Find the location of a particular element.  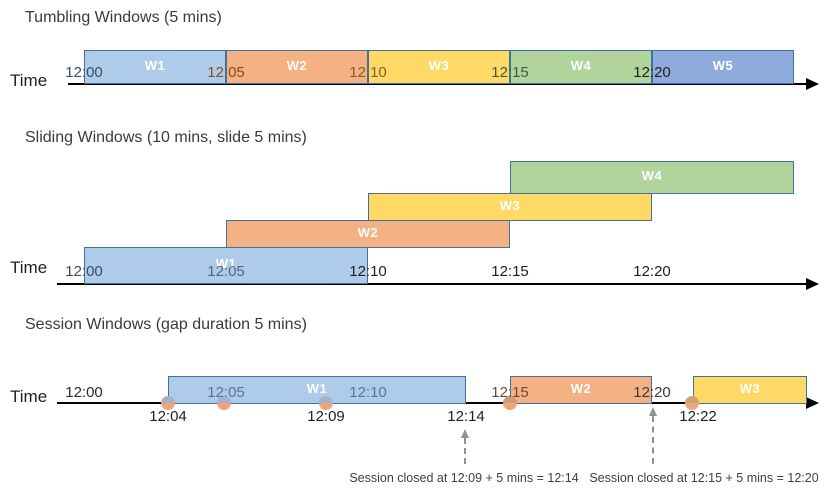

window-label: W5 is located at coordinates (723, 65).